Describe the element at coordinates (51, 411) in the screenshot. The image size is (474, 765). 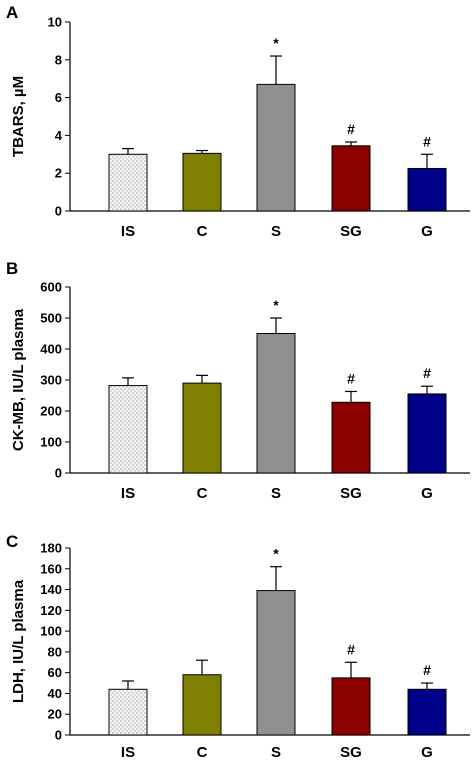
I see `y-tick-label: 200` at that location.